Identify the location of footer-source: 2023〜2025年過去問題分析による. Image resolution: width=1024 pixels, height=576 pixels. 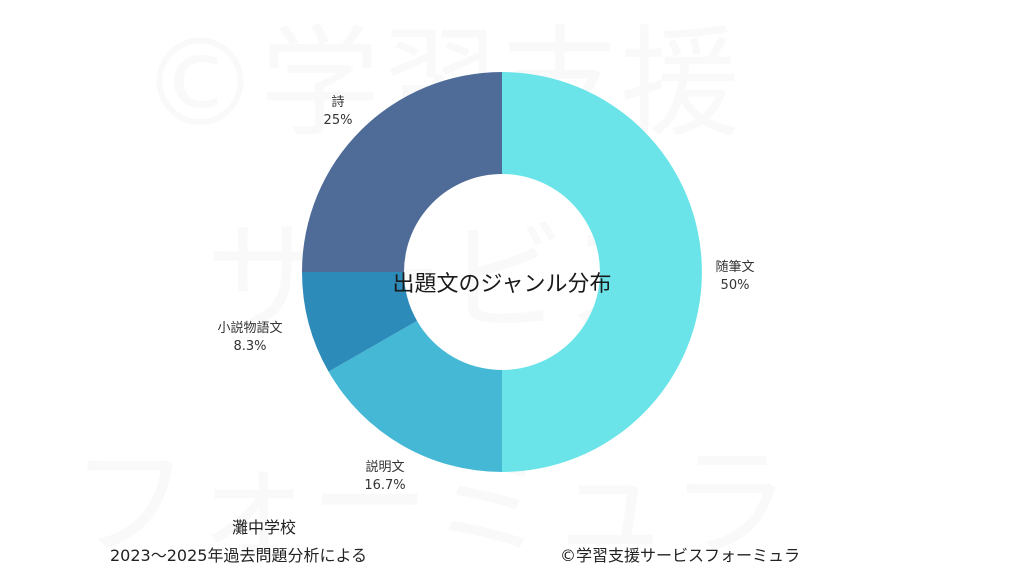
(238, 555).